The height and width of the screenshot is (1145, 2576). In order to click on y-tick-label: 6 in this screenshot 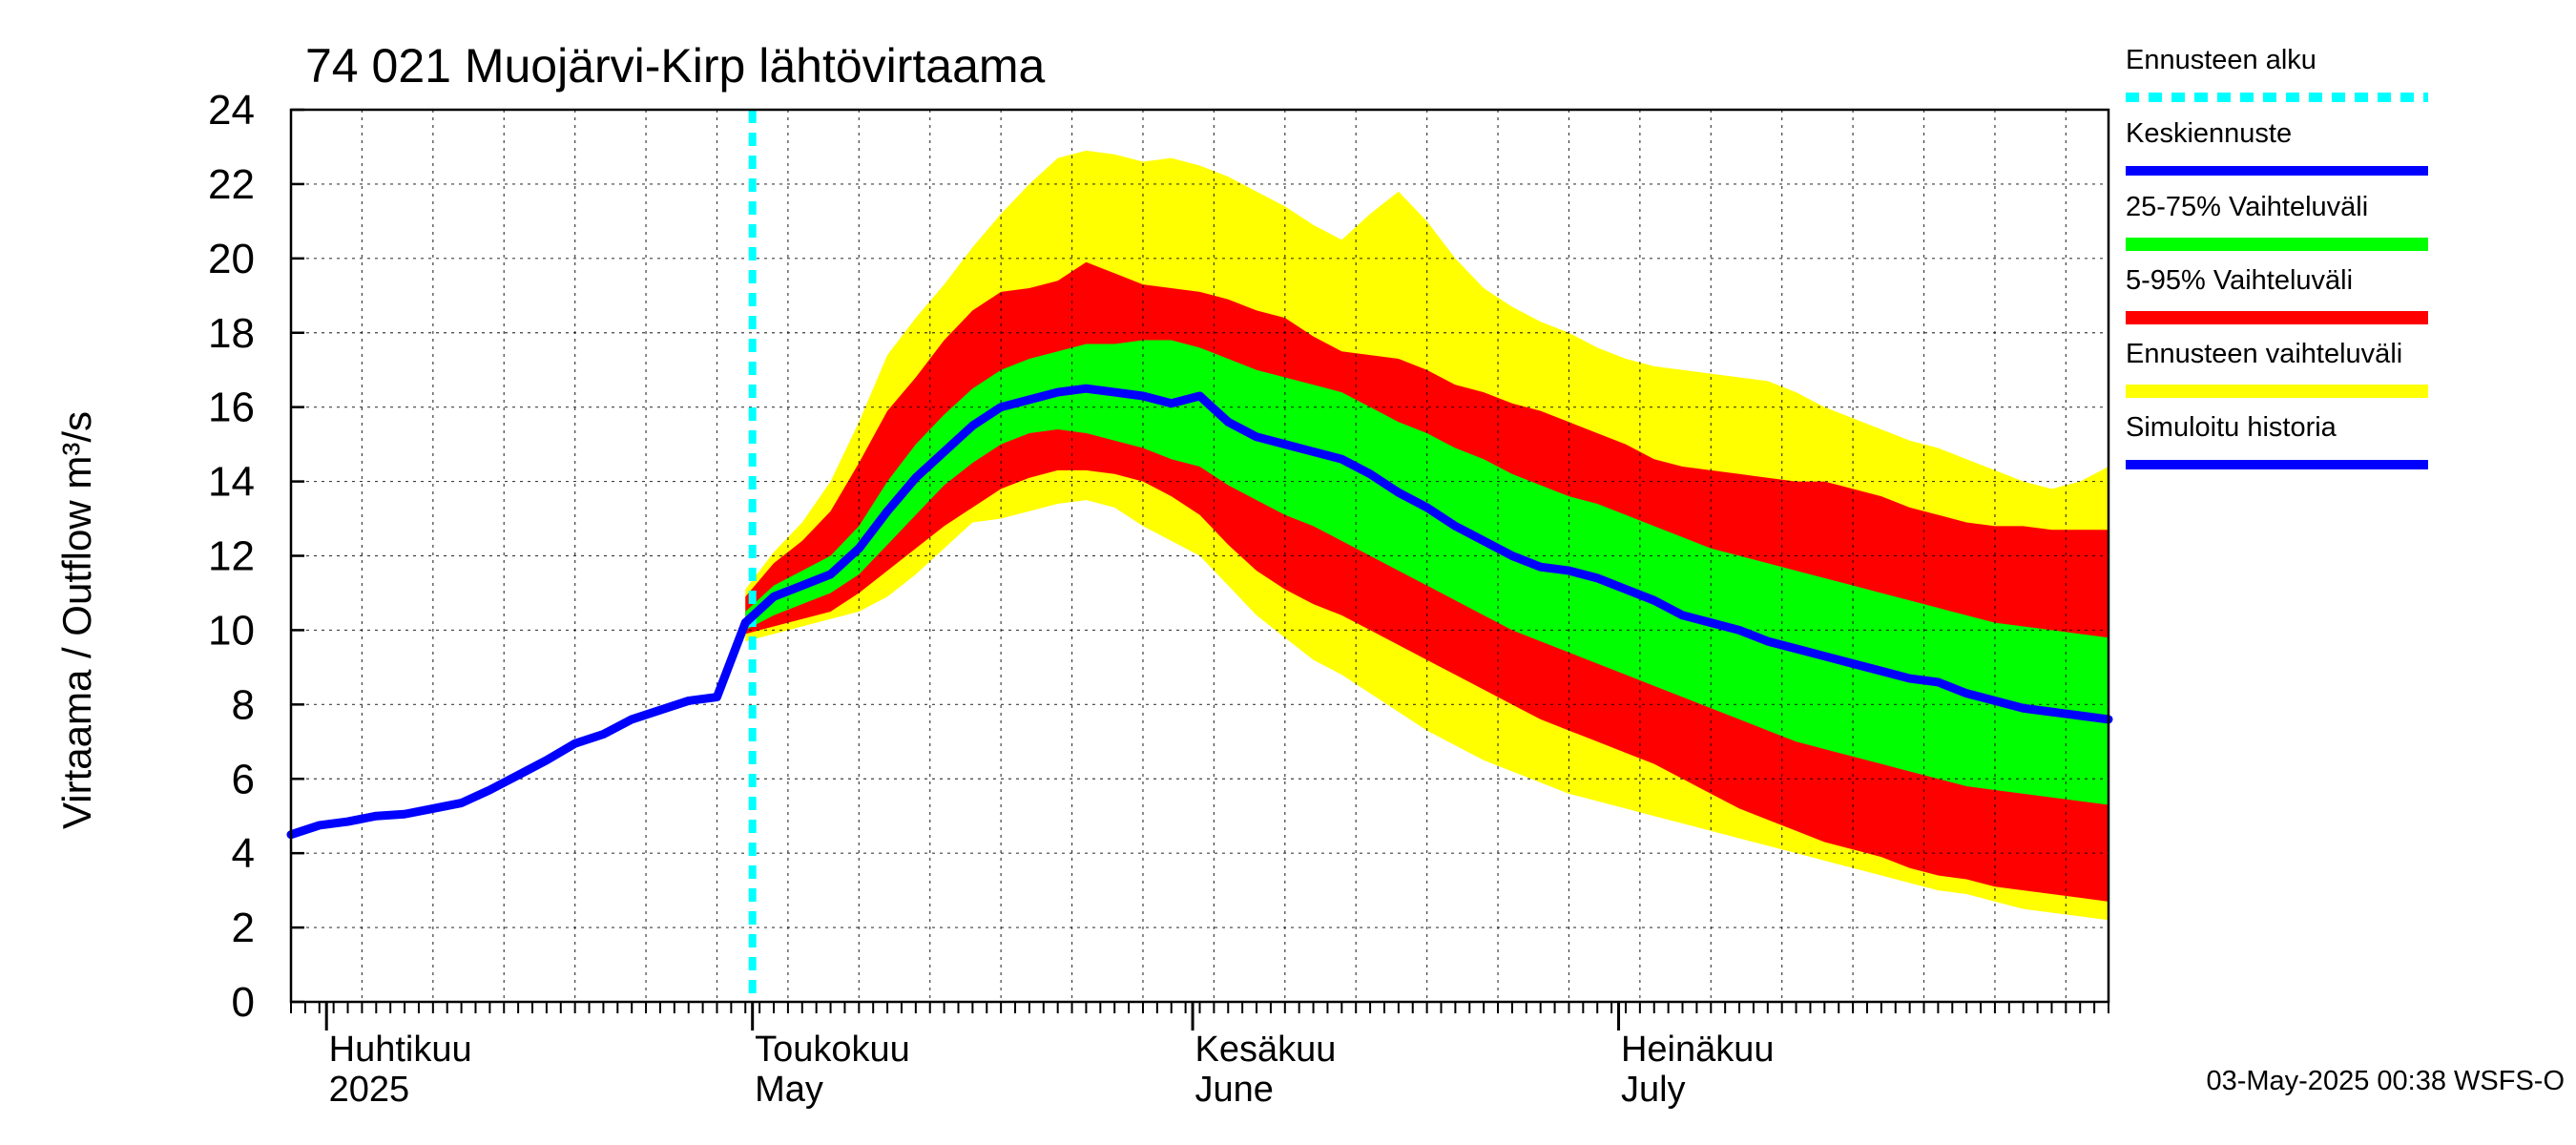, I will do `click(243, 779)`.